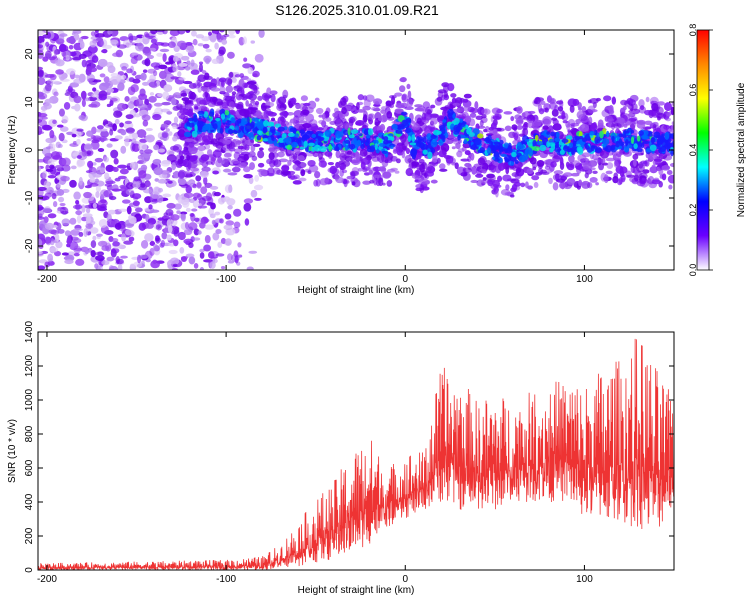  What do you see at coordinates (357, 10) in the screenshot?
I see `figure-title: S126.2025.310.01.09.R21` at bounding box center [357, 10].